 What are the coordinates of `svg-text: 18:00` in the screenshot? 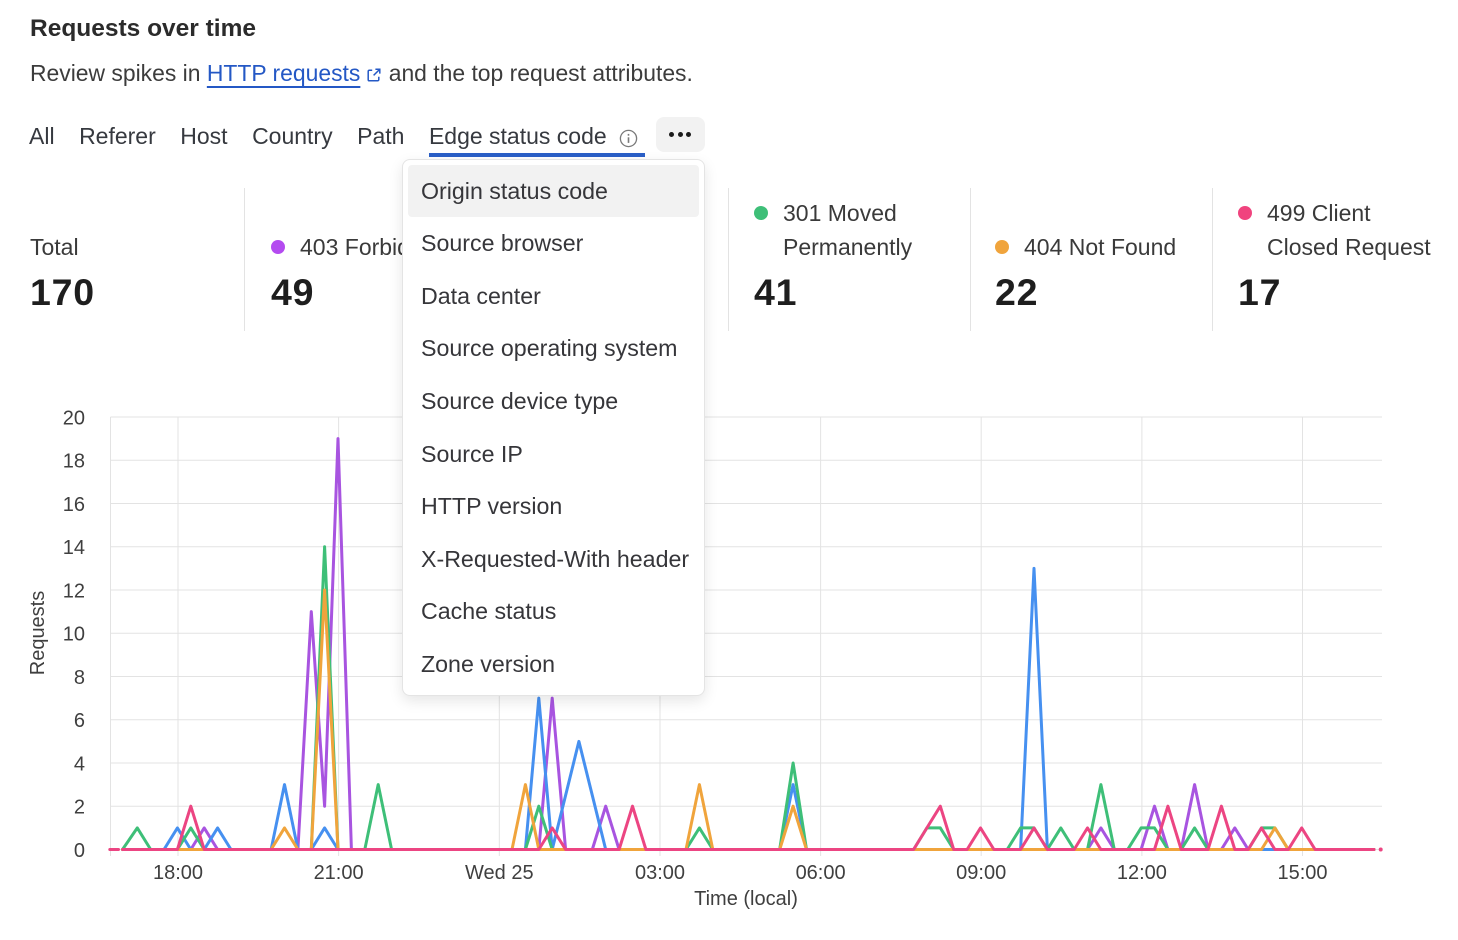 It's located at (178, 873).